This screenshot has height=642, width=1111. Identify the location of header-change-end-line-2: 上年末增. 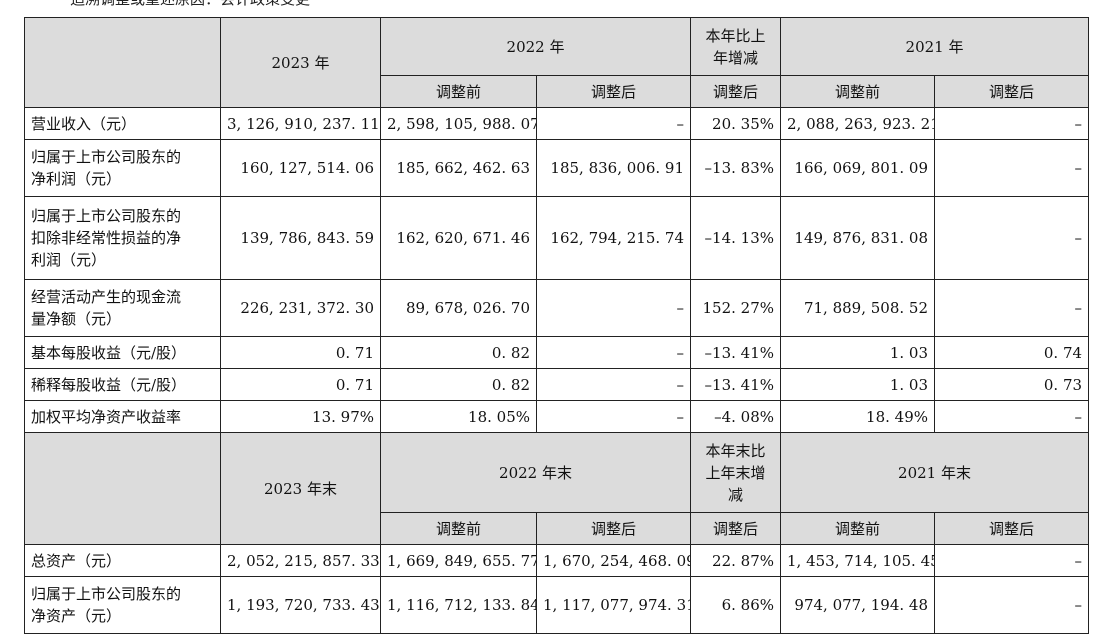
(735, 472).